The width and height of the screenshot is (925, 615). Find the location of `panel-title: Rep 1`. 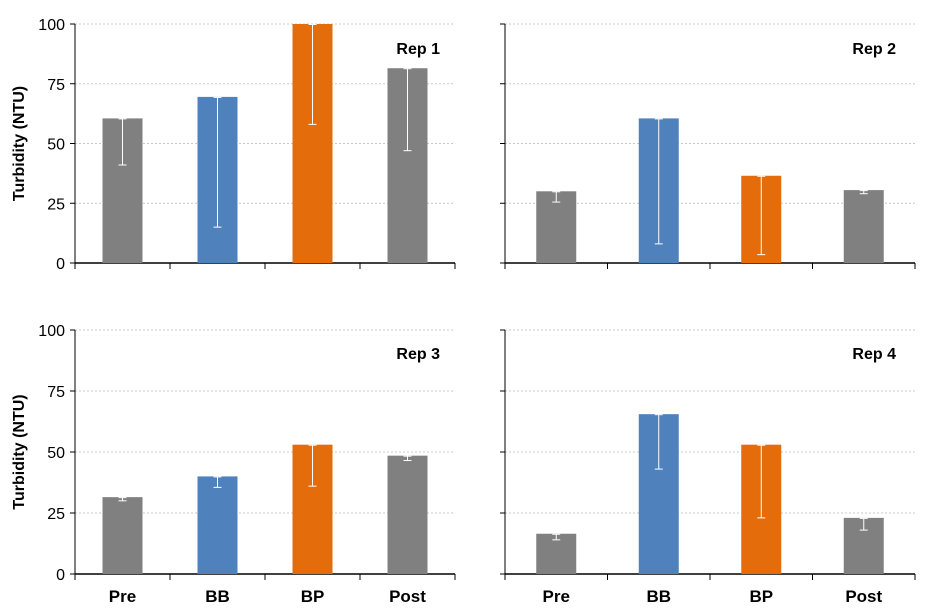

panel-title: Rep 1 is located at coordinates (418, 49).